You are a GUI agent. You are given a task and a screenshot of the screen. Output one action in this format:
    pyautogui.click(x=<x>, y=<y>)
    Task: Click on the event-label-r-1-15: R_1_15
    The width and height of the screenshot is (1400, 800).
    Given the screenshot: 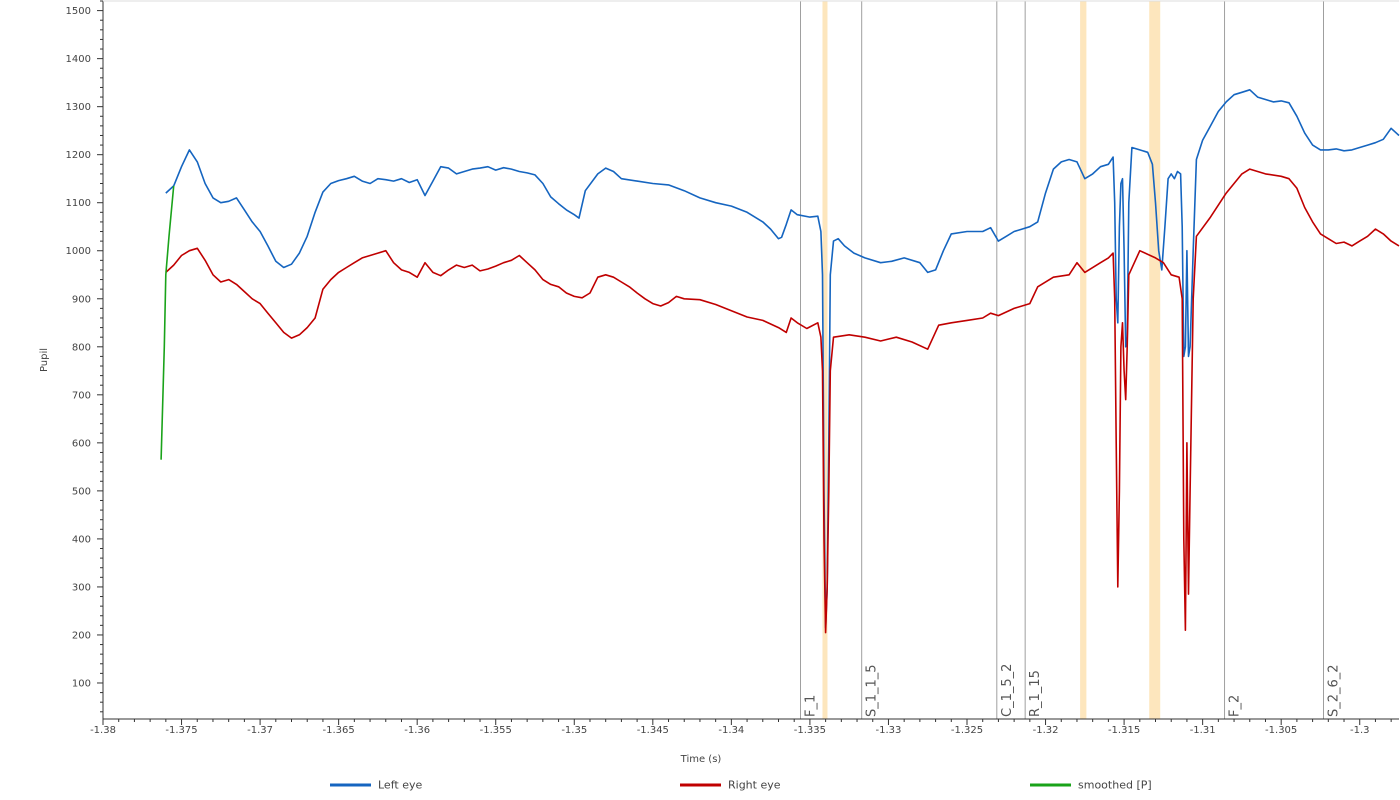 What is the action you would take?
    pyautogui.click(x=1035, y=693)
    